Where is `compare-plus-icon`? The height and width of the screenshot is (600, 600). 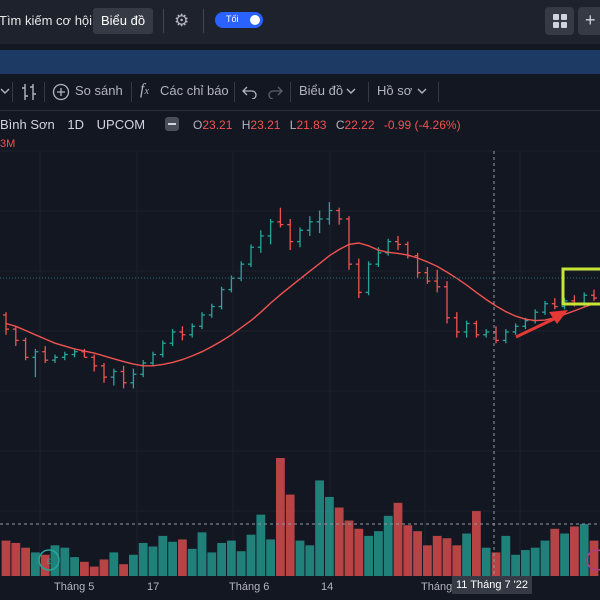 compare-plus-icon is located at coordinates (61, 92).